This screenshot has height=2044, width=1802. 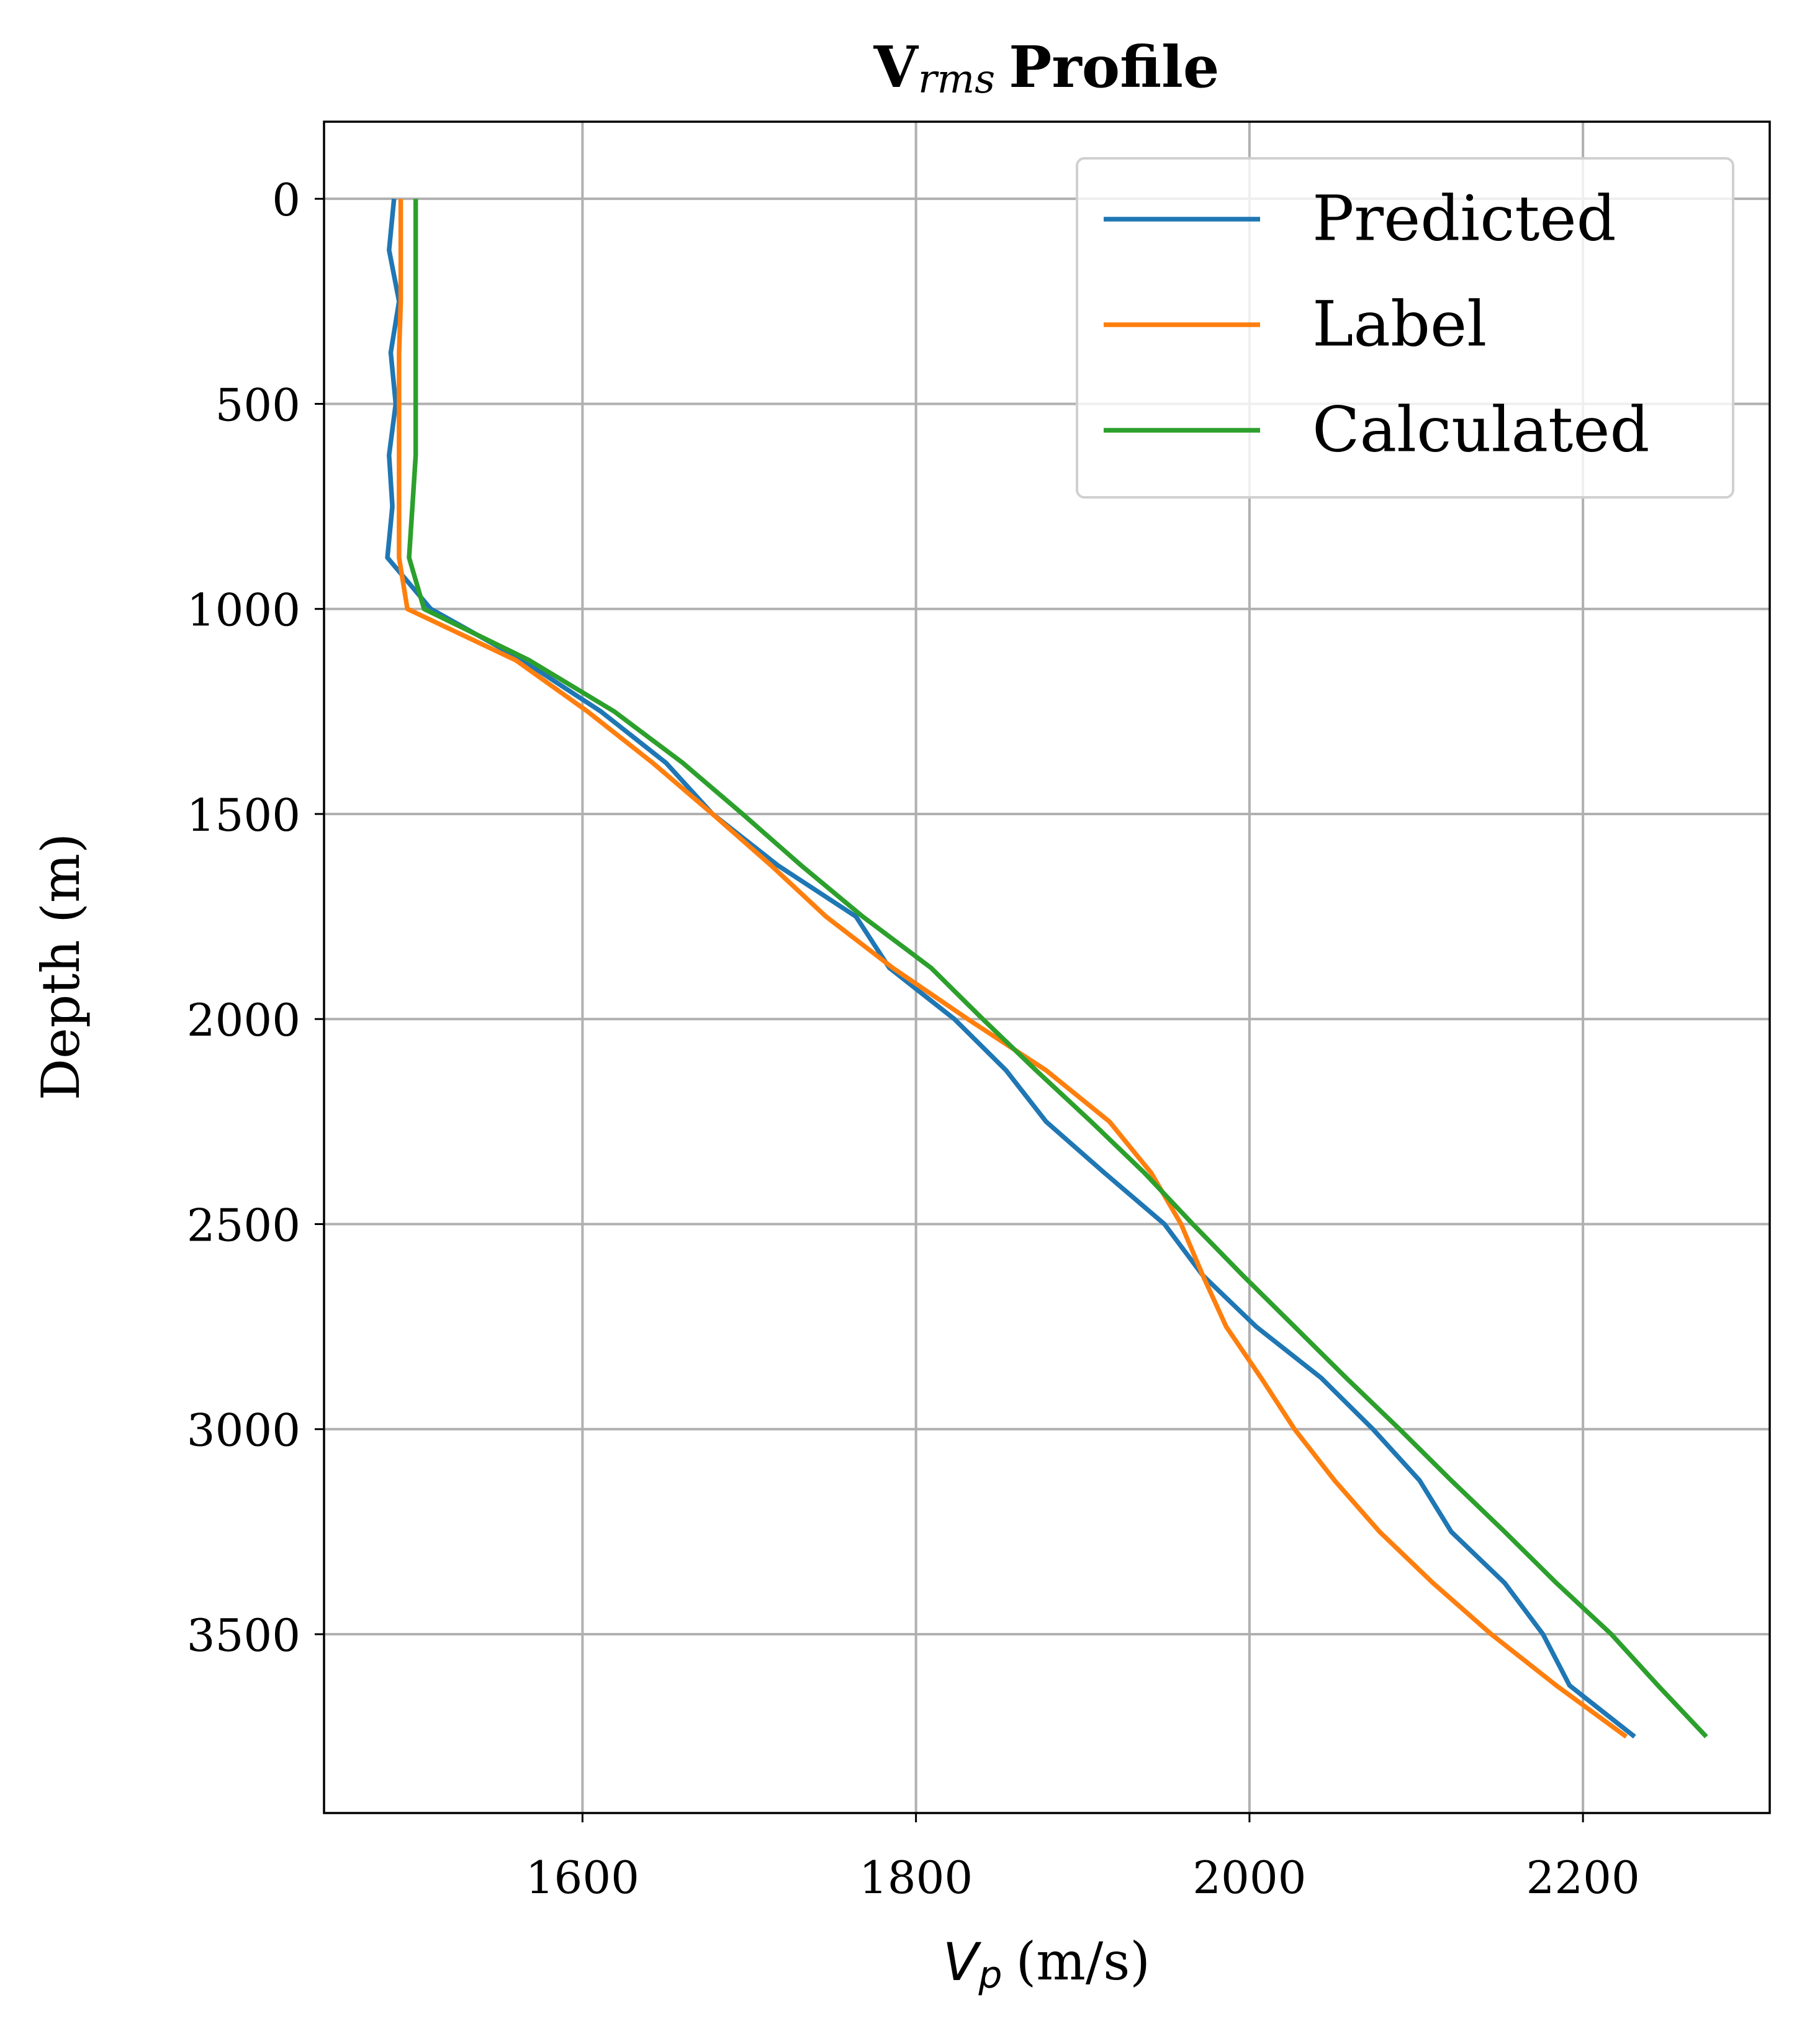 What do you see at coordinates (962, 1962) in the screenshot?
I see `x-label-main: V` at bounding box center [962, 1962].